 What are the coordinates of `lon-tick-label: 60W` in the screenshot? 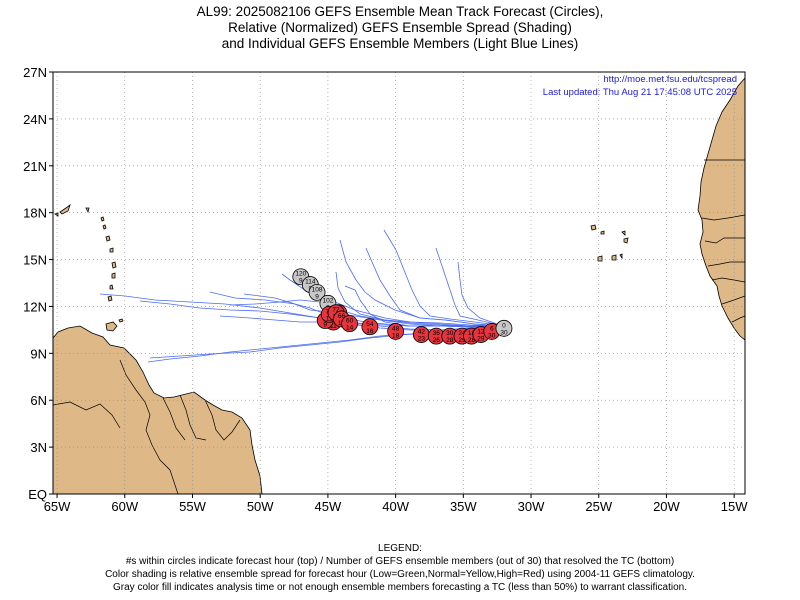 It's located at (124, 506).